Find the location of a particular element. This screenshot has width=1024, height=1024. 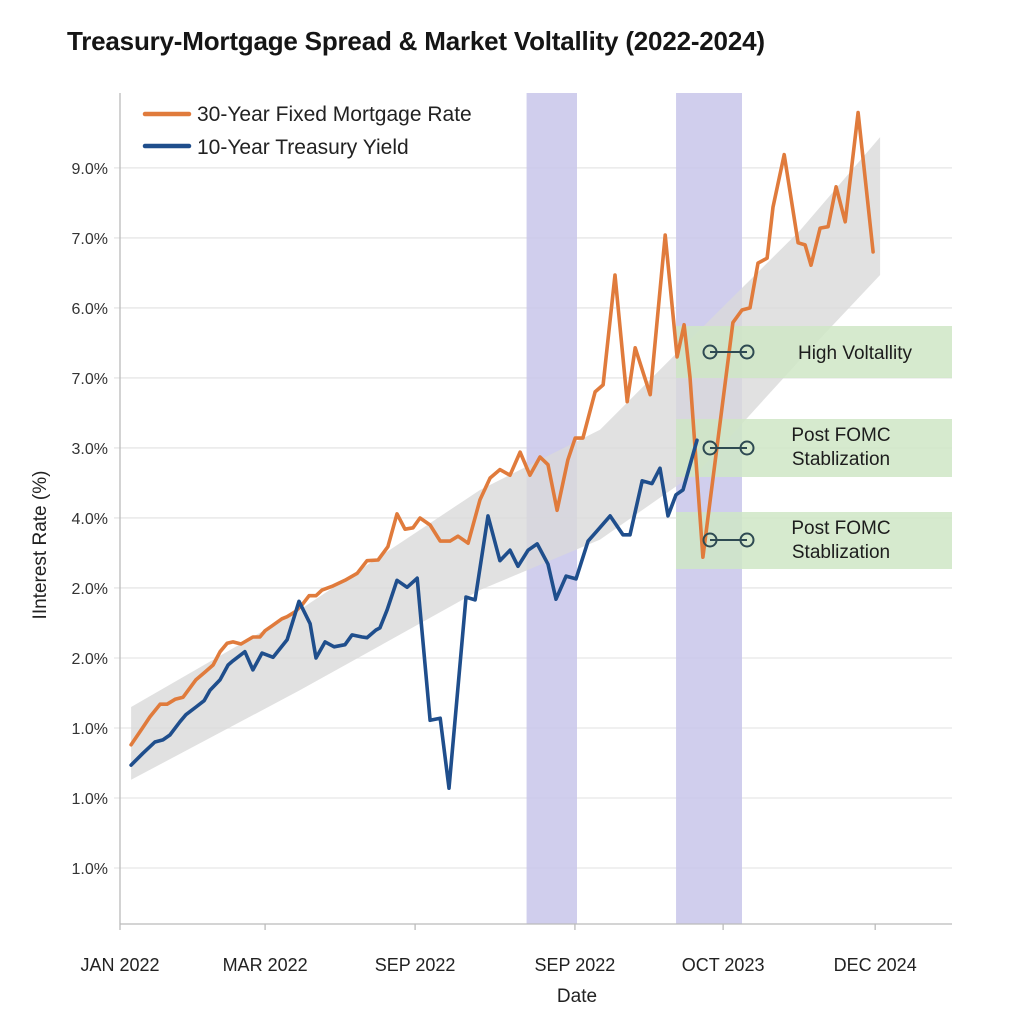

y-tick-label: 6.0% is located at coordinates (90, 309).